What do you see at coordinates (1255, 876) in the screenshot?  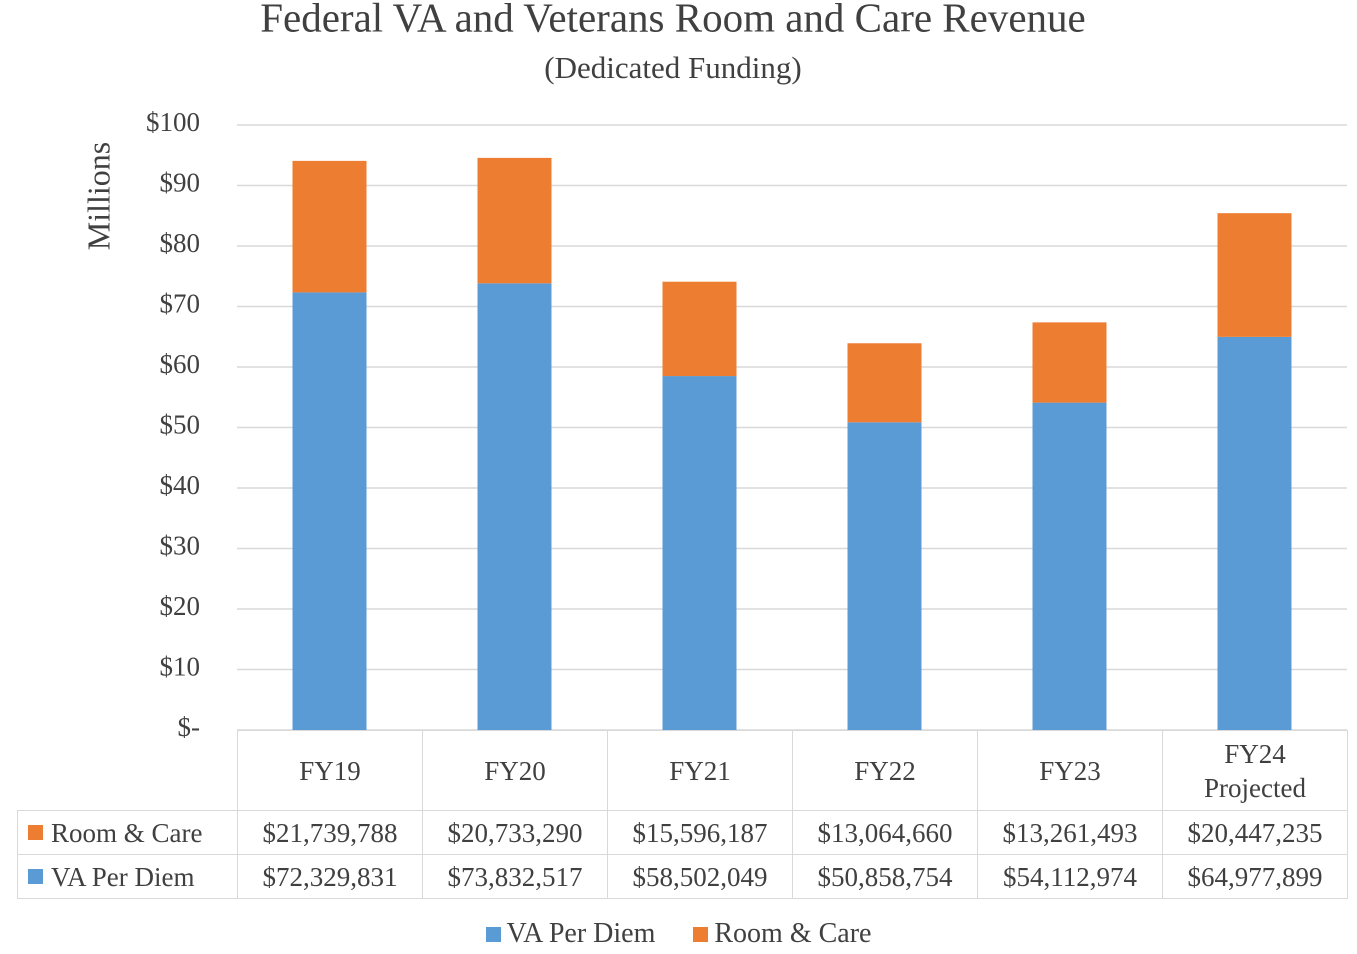 I see `table-cell: $64,977,899` at bounding box center [1255, 876].